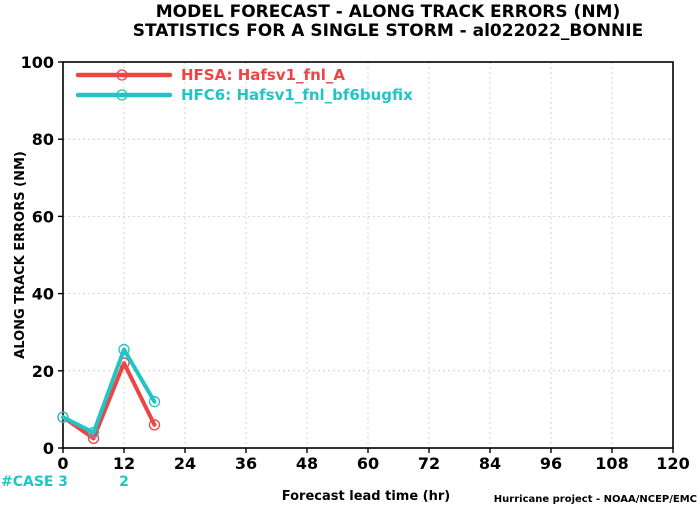  Describe the element at coordinates (388, 12) in the screenshot. I see `chart-title: MODEL FORECAST - ALONG TRACK ERRORS (NM)` at that location.